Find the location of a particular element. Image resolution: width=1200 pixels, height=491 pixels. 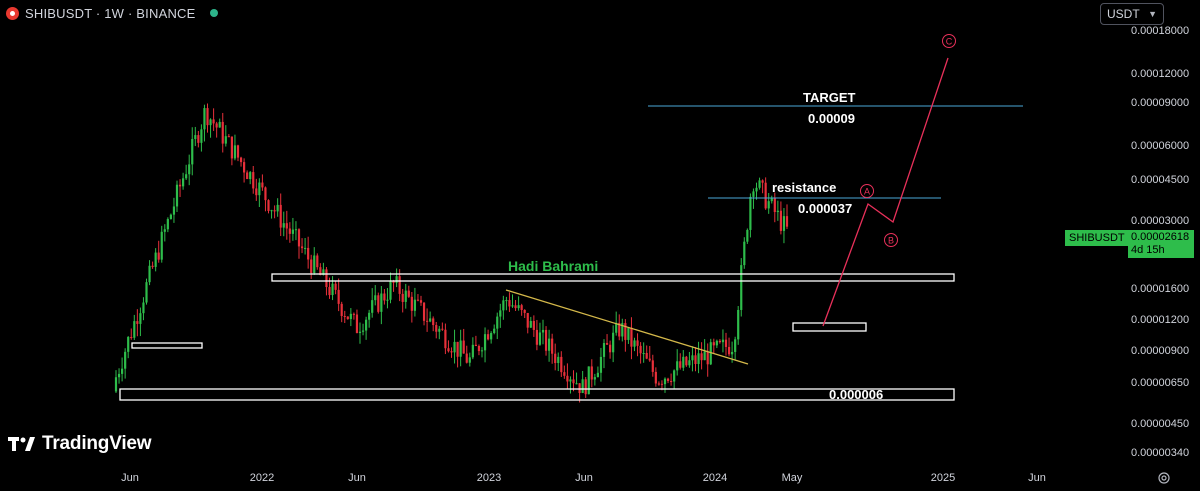

wave-c-label: C is located at coordinates (949, 42).